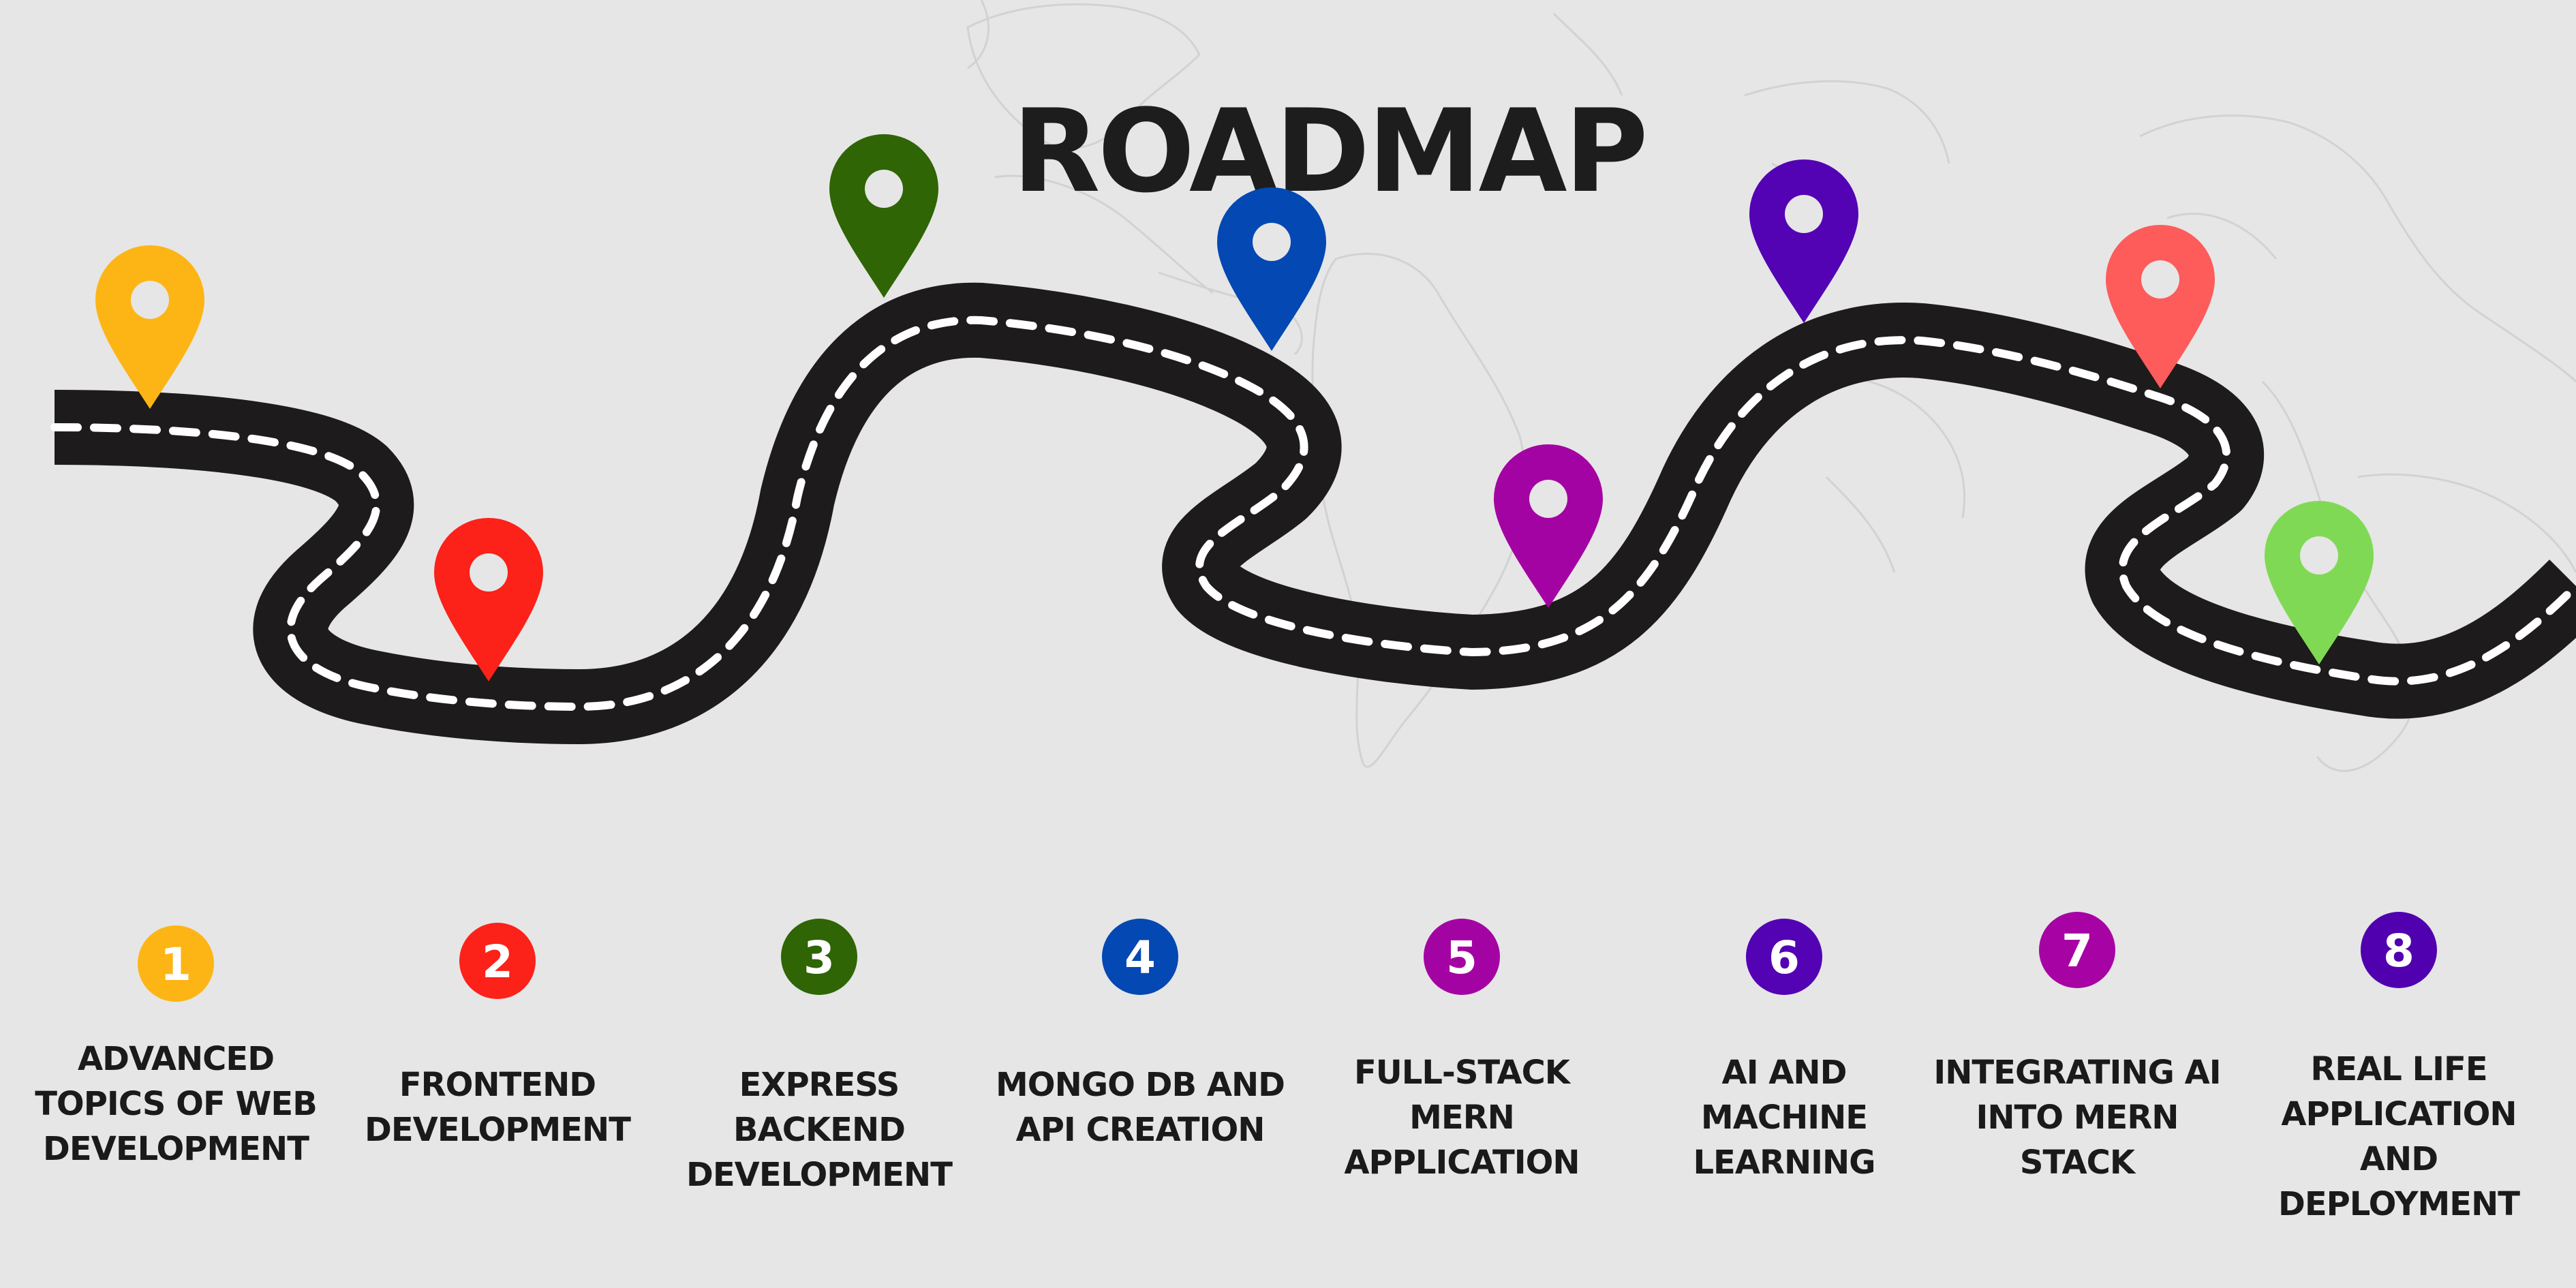  I want to click on roadmap-step: 5 FULL-STACK MERN APPLICATION, so click(1462, 1050).